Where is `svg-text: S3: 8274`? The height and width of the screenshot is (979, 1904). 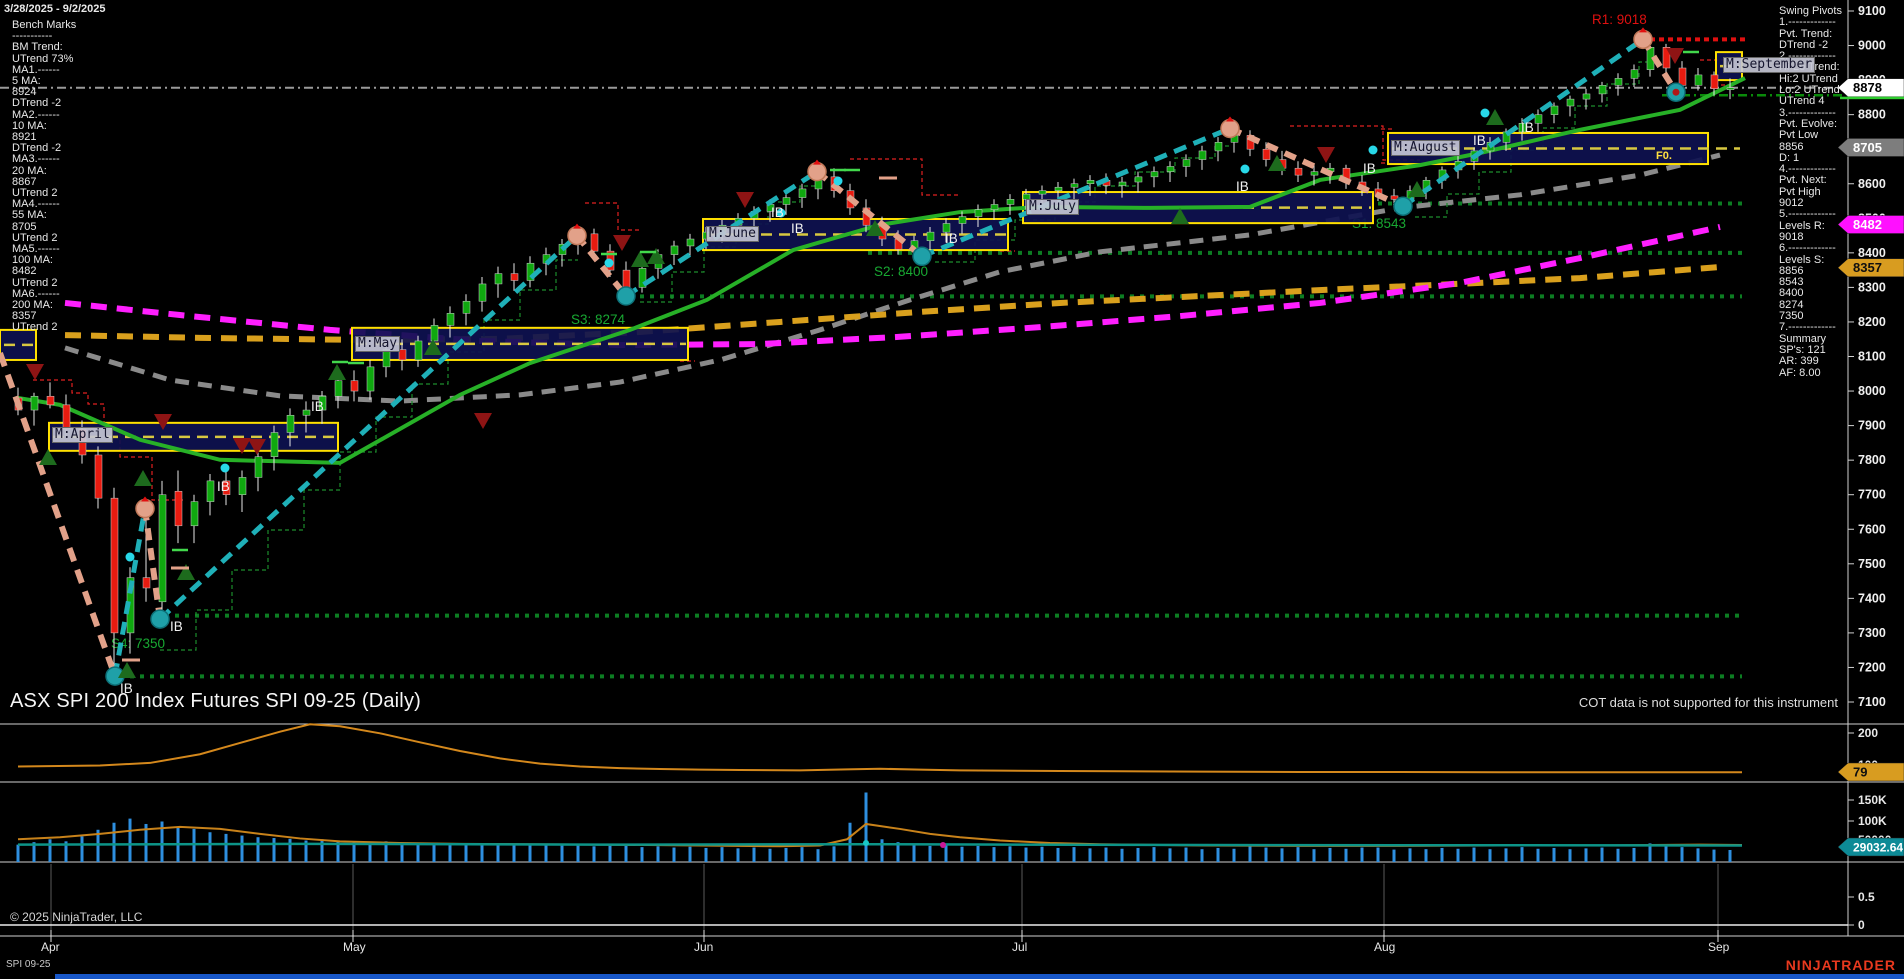 svg-text: S3: 8274 is located at coordinates (598, 319).